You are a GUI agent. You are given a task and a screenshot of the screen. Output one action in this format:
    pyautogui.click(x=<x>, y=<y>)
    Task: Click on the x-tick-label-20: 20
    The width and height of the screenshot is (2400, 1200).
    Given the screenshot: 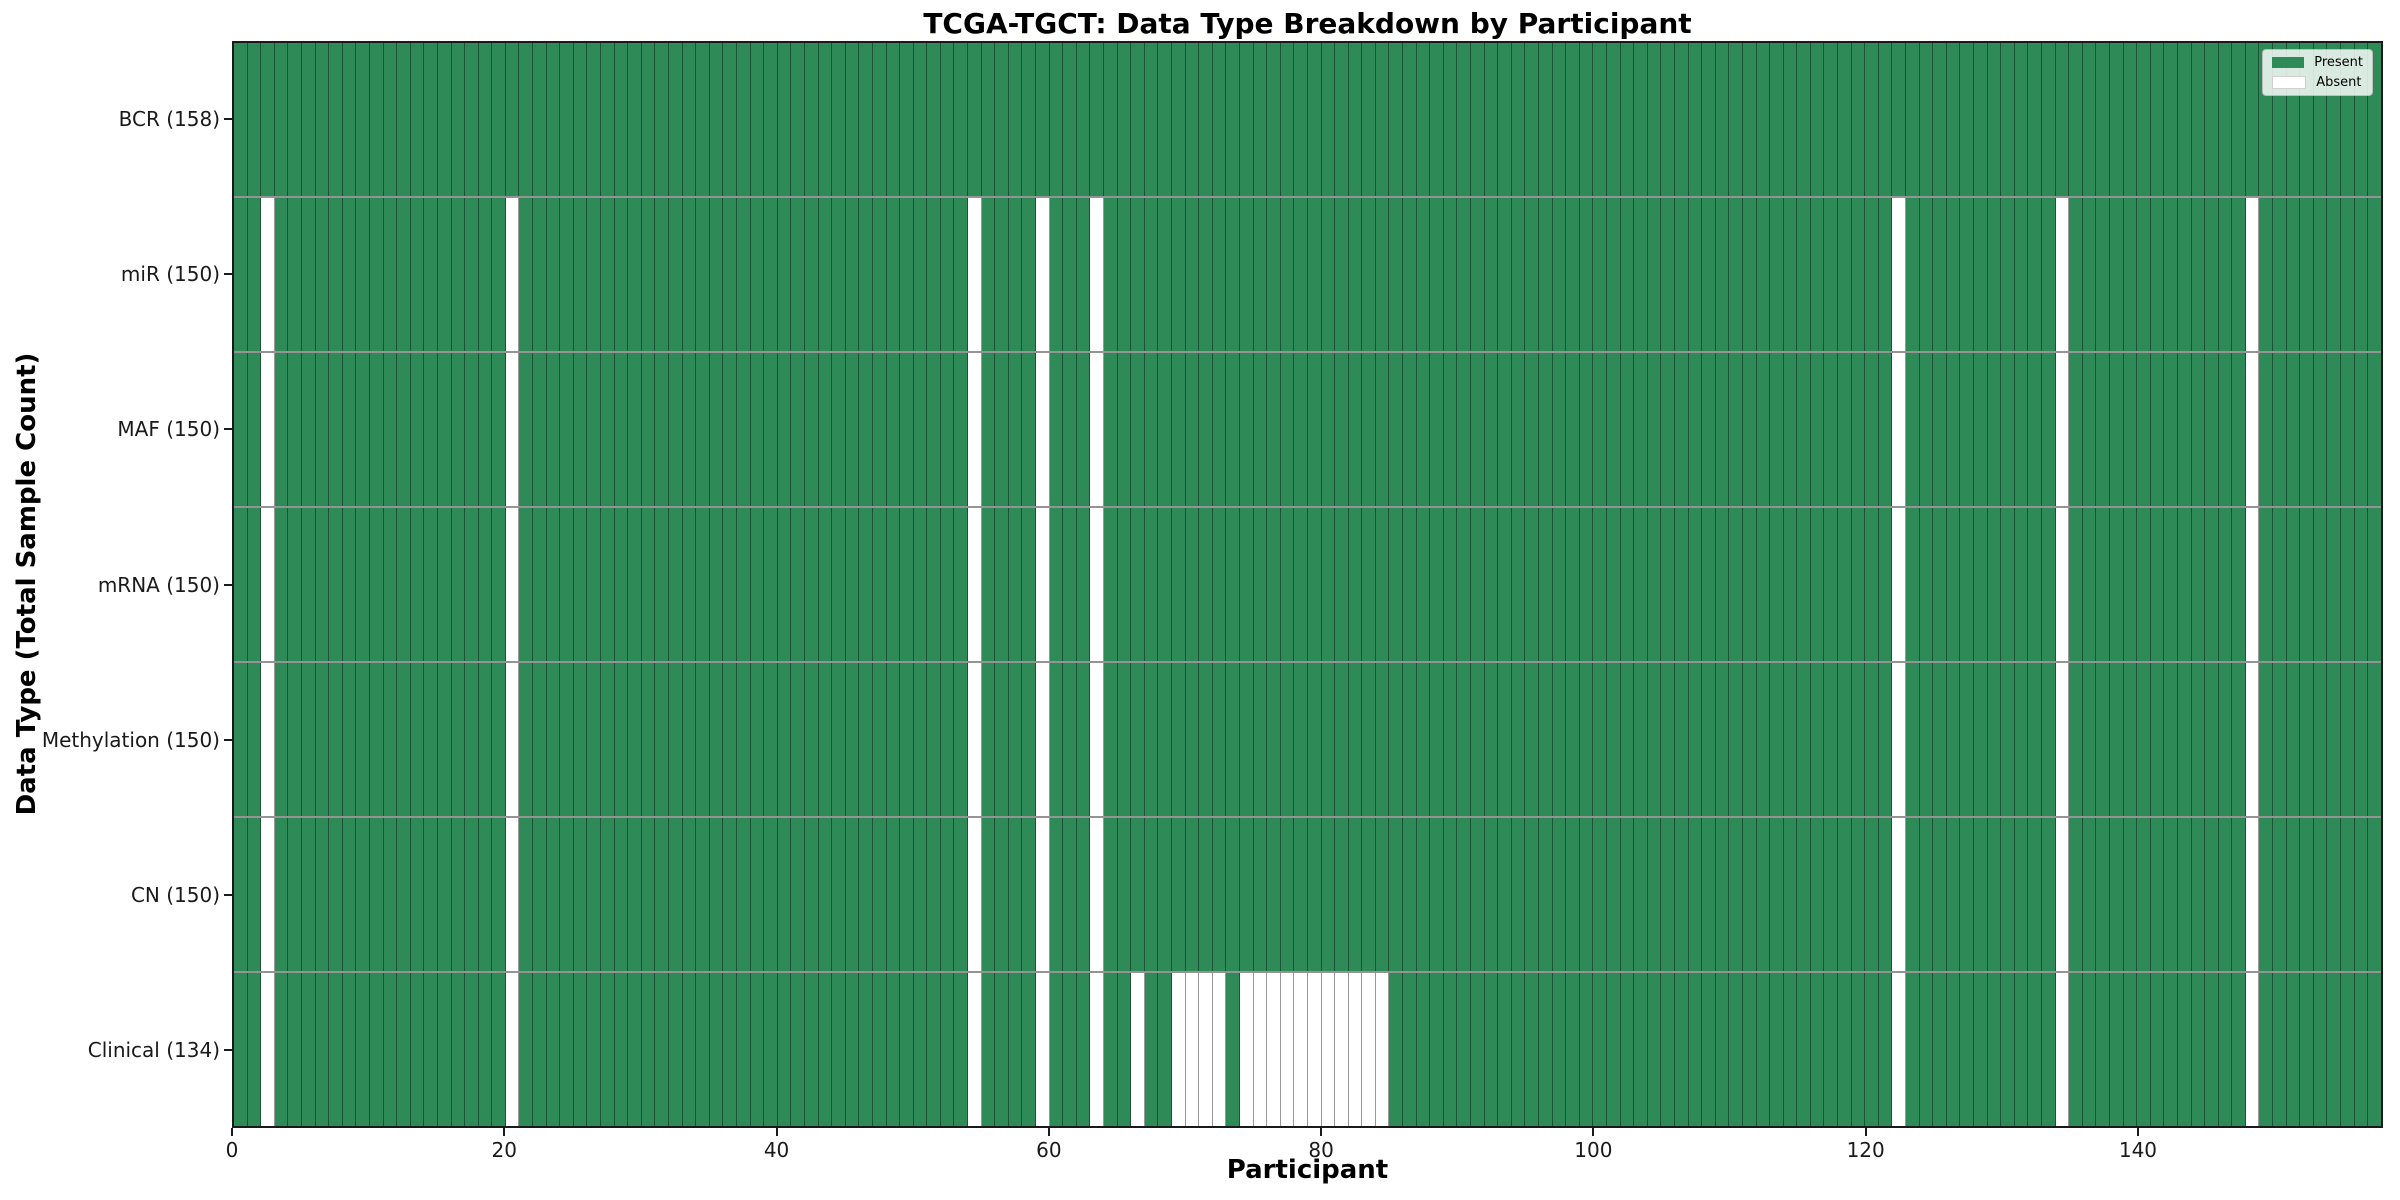 What is the action you would take?
    pyautogui.click(x=504, y=1150)
    